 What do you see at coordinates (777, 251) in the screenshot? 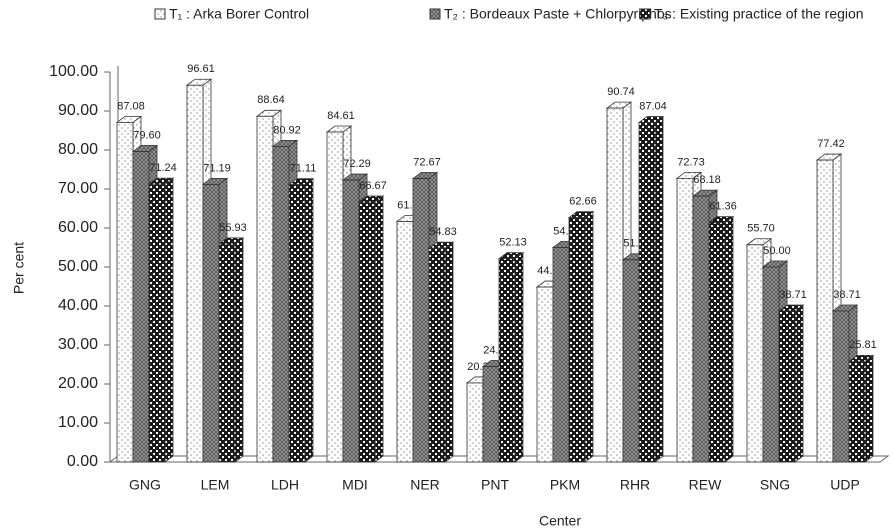
I see `value-label: 50.00` at bounding box center [777, 251].